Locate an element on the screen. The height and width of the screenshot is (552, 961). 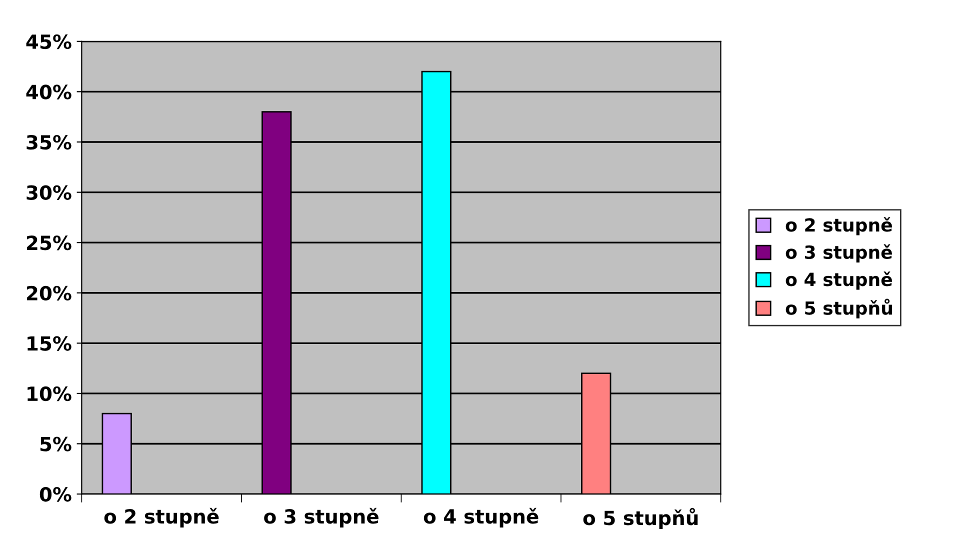
y-tick-label: 25% is located at coordinates (49, 243).